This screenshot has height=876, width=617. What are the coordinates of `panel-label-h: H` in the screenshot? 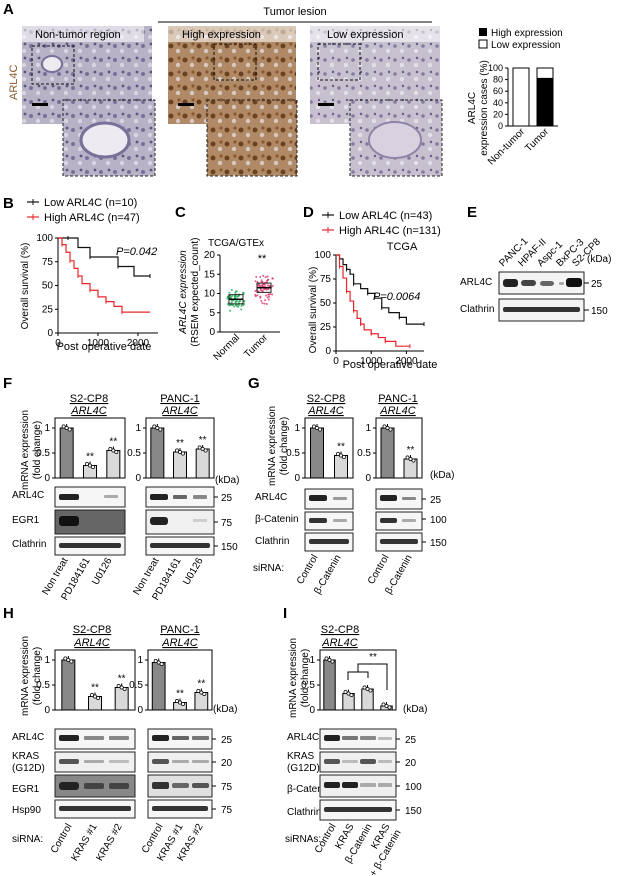 It's located at (8, 613).